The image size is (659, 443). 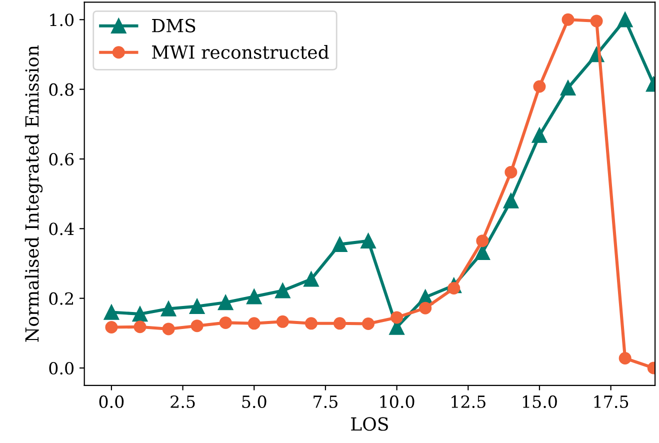 I want to click on x-tick-label: 10.0, so click(x=397, y=401).